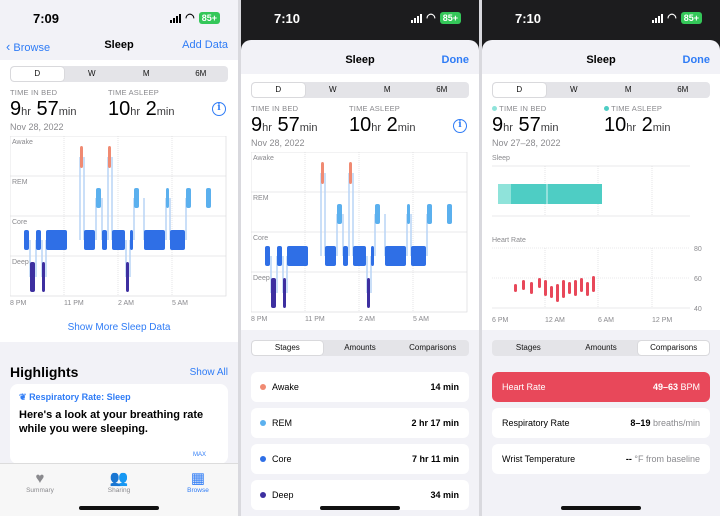 The image size is (720, 516). What do you see at coordinates (601, 387) in the screenshot?
I see `comparison-row-heart-rate: Heart Rate 49–63 BPM` at bounding box center [601, 387].